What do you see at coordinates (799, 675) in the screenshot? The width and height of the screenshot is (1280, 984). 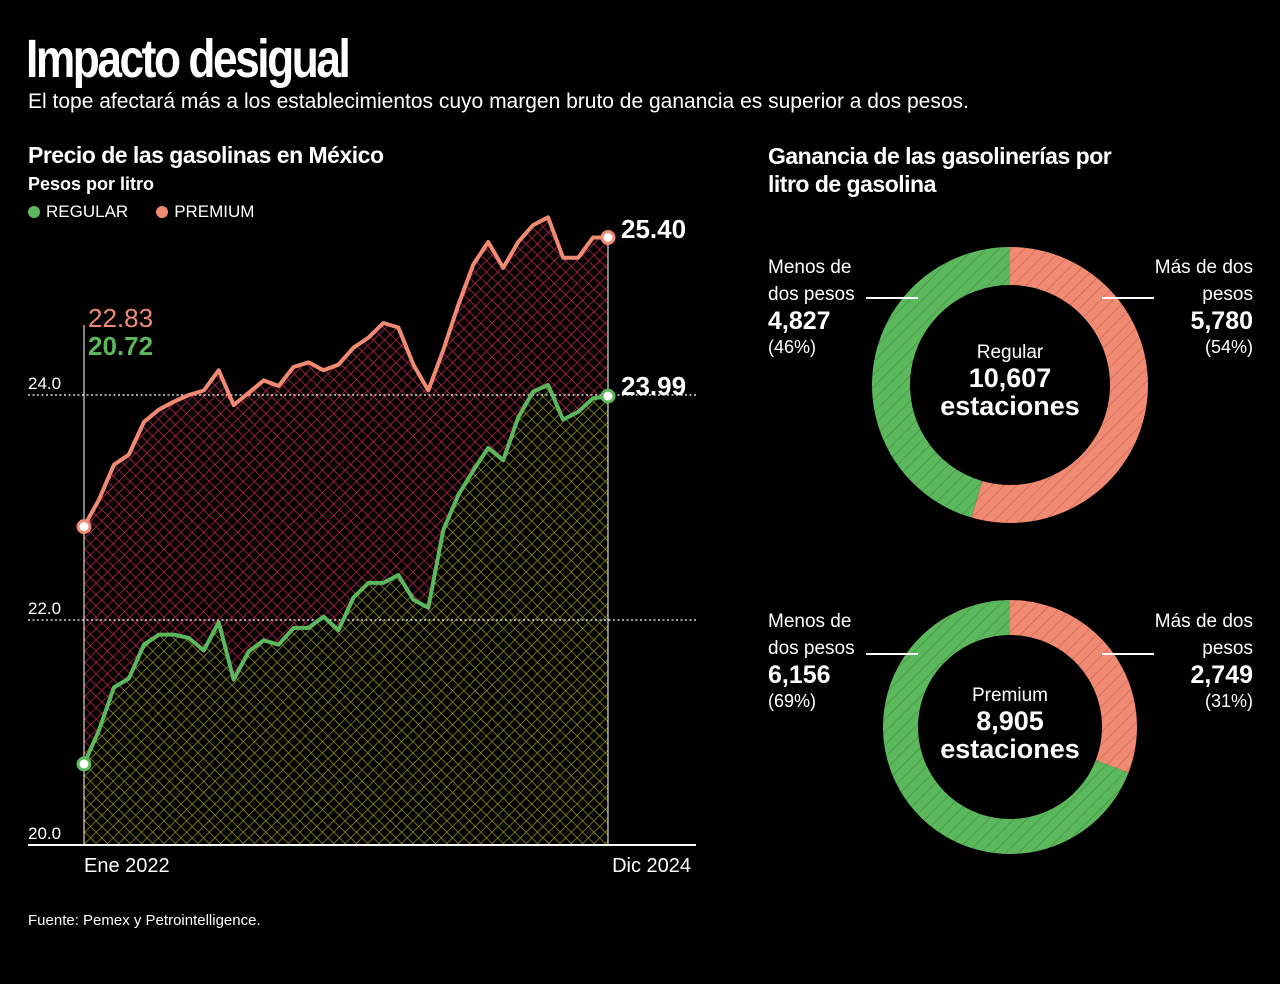 I see `premium-less-value: 6,156` at bounding box center [799, 675].